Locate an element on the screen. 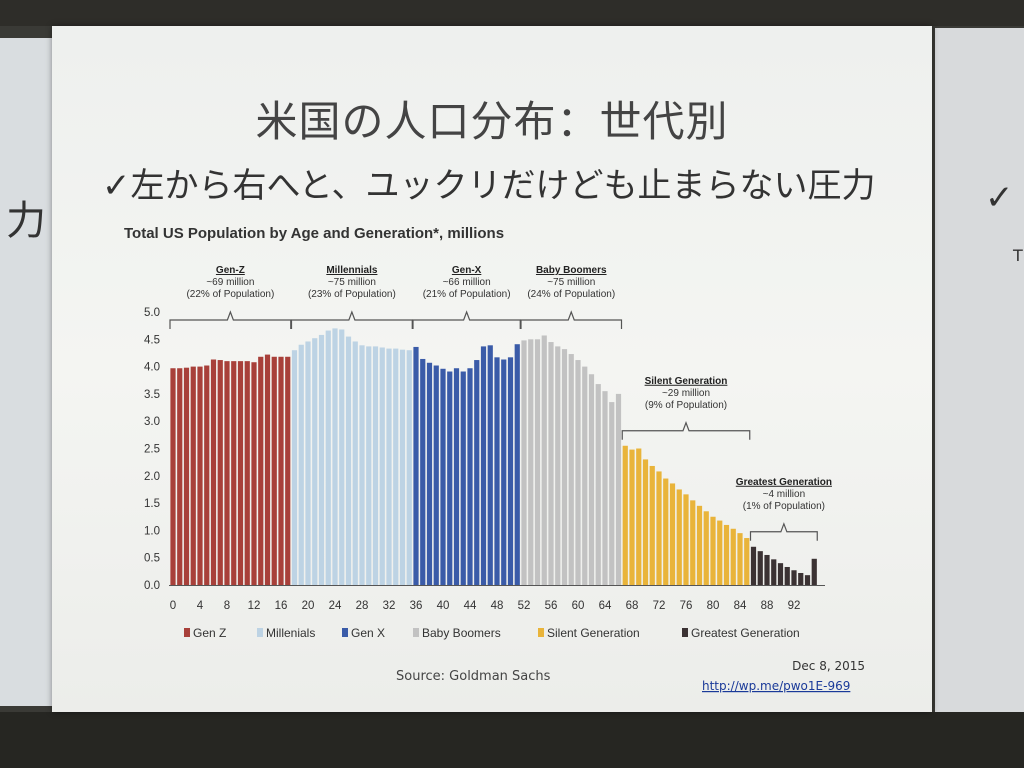  x-tick-label: 72 is located at coordinates (659, 606).